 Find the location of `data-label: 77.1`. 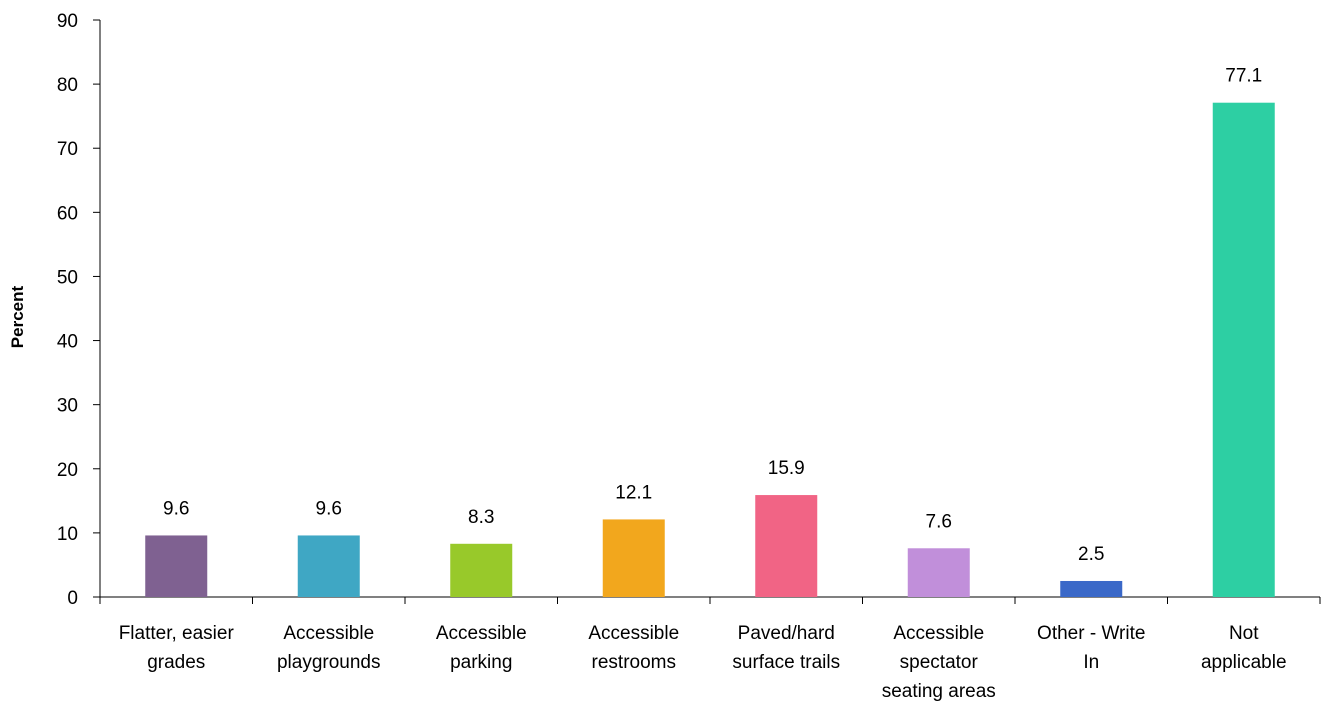

data-label: 77.1 is located at coordinates (1243, 76).